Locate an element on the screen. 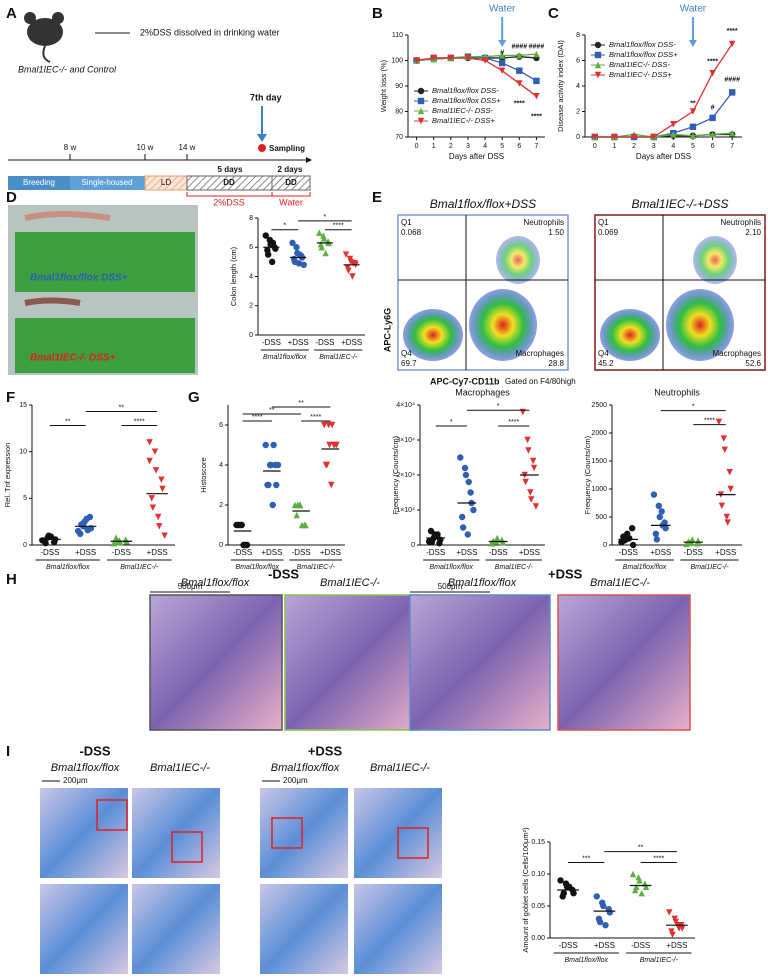 This screenshot has height=980, width=768. scale-label: 500μm is located at coordinates (450, 586).